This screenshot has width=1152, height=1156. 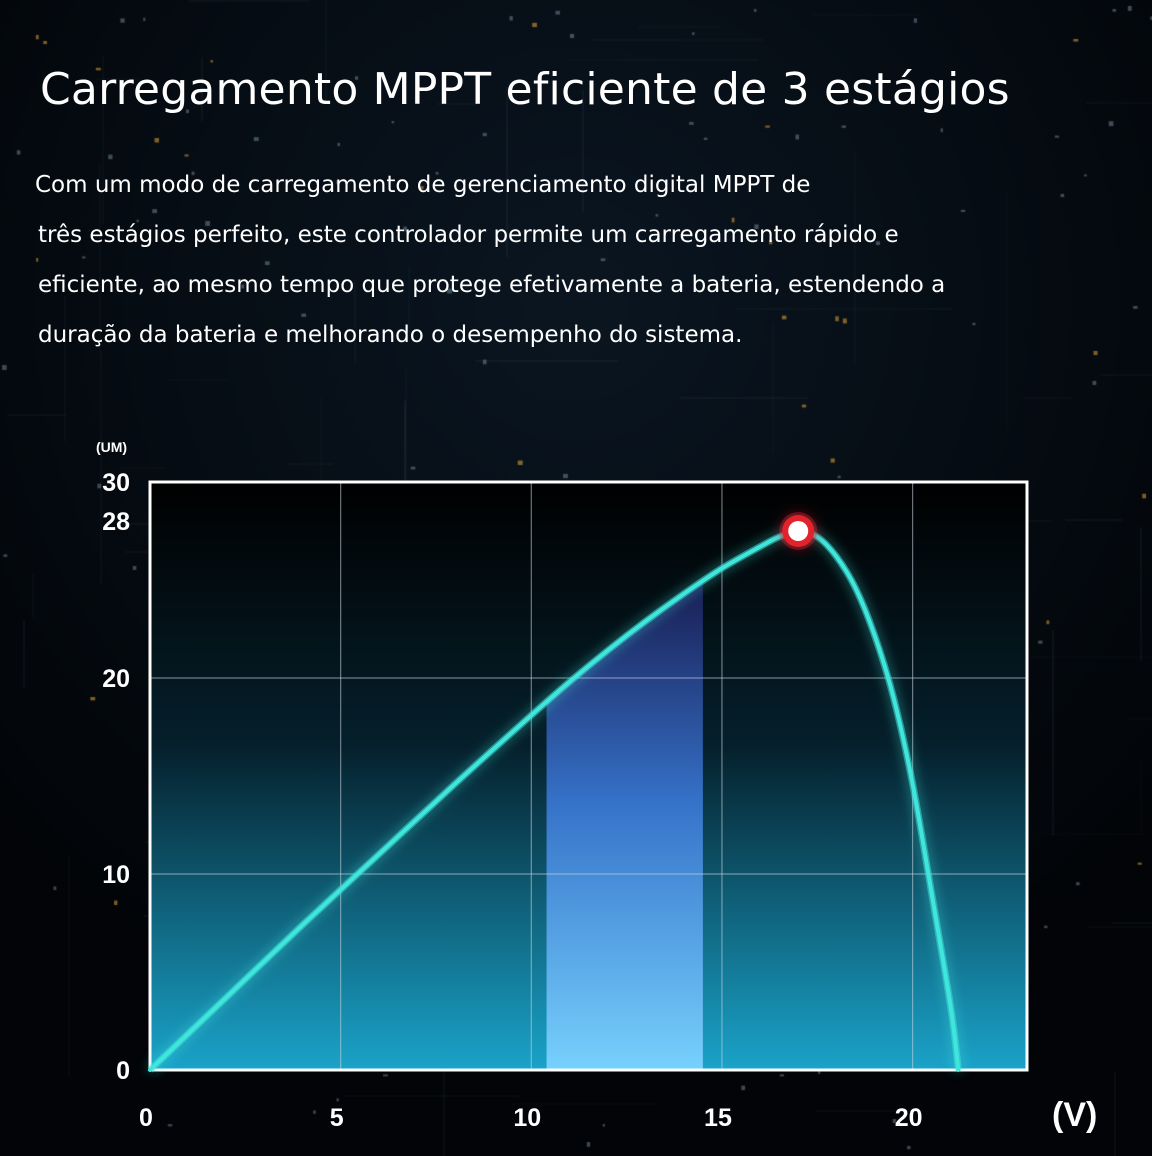 I want to click on x-tick-label: 15, so click(x=718, y=1118).